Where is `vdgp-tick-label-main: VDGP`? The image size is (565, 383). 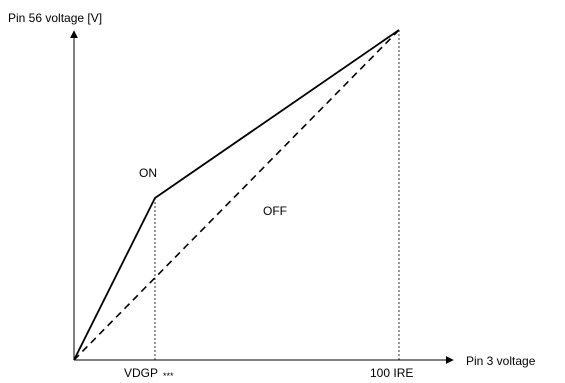
vdgp-tick-label-main: VDGP is located at coordinates (141, 373).